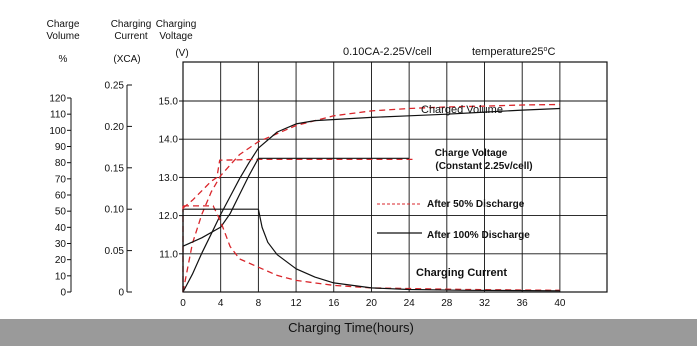 Image resolution: width=697 pixels, height=346 pixels. What do you see at coordinates (115, 168) in the screenshot?
I see `current-tick-label-0-15: 0.15` at bounding box center [115, 168].